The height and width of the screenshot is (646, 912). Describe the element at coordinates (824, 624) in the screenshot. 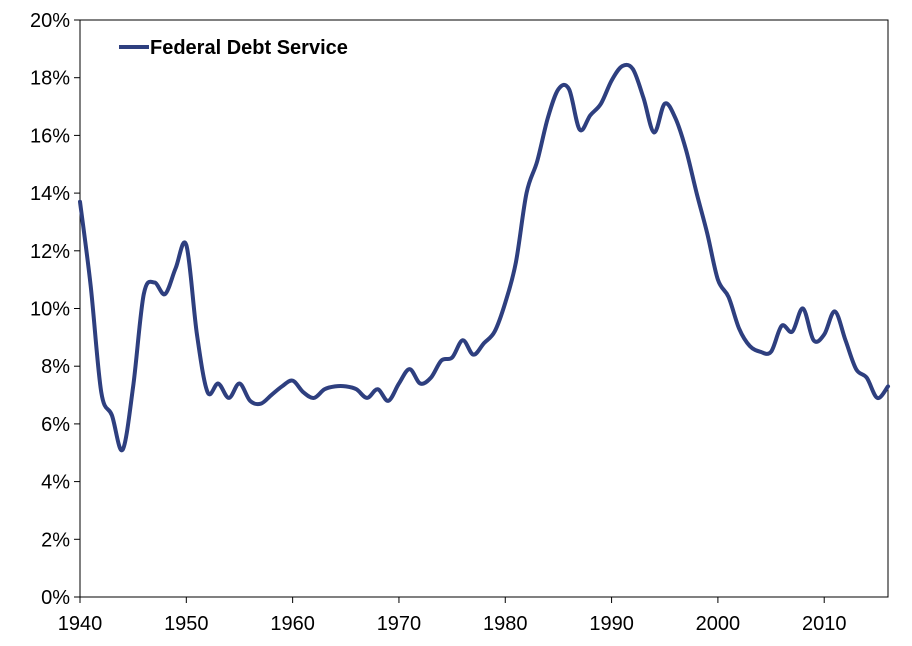

I see `x-tick-label: 2010` at that location.